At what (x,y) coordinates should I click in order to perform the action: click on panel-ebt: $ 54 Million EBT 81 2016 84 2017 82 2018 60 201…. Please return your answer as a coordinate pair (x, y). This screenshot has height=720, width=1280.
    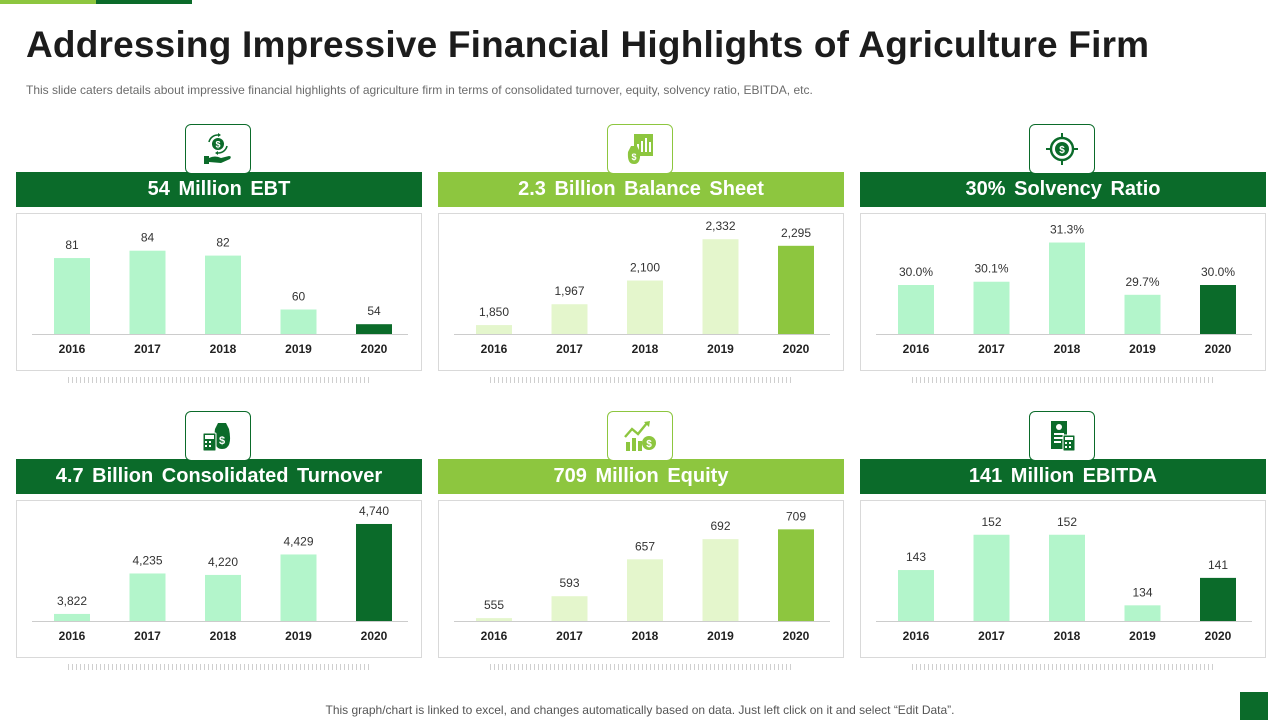
    Looking at the image, I should click on (219, 253).